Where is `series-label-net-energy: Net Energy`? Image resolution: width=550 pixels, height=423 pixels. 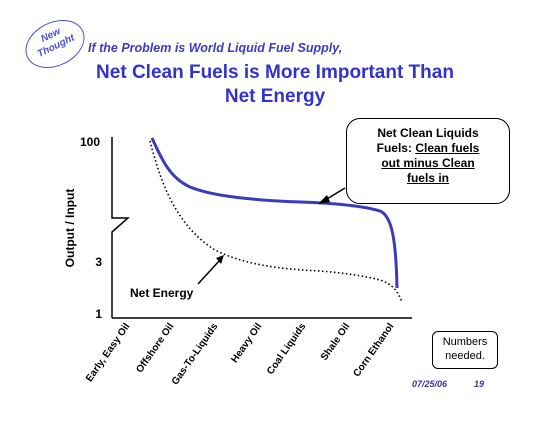 series-label-net-energy: Net Energy is located at coordinates (162, 293).